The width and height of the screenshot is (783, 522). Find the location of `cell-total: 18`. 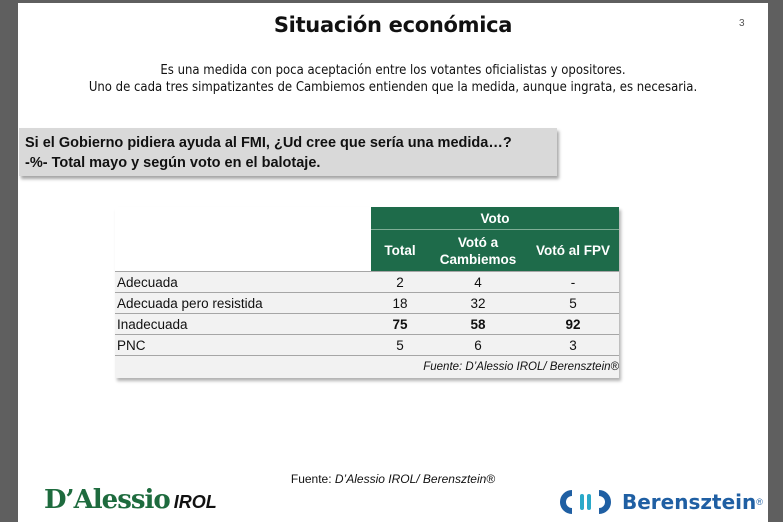

cell-total: 18 is located at coordinates (400, 303).